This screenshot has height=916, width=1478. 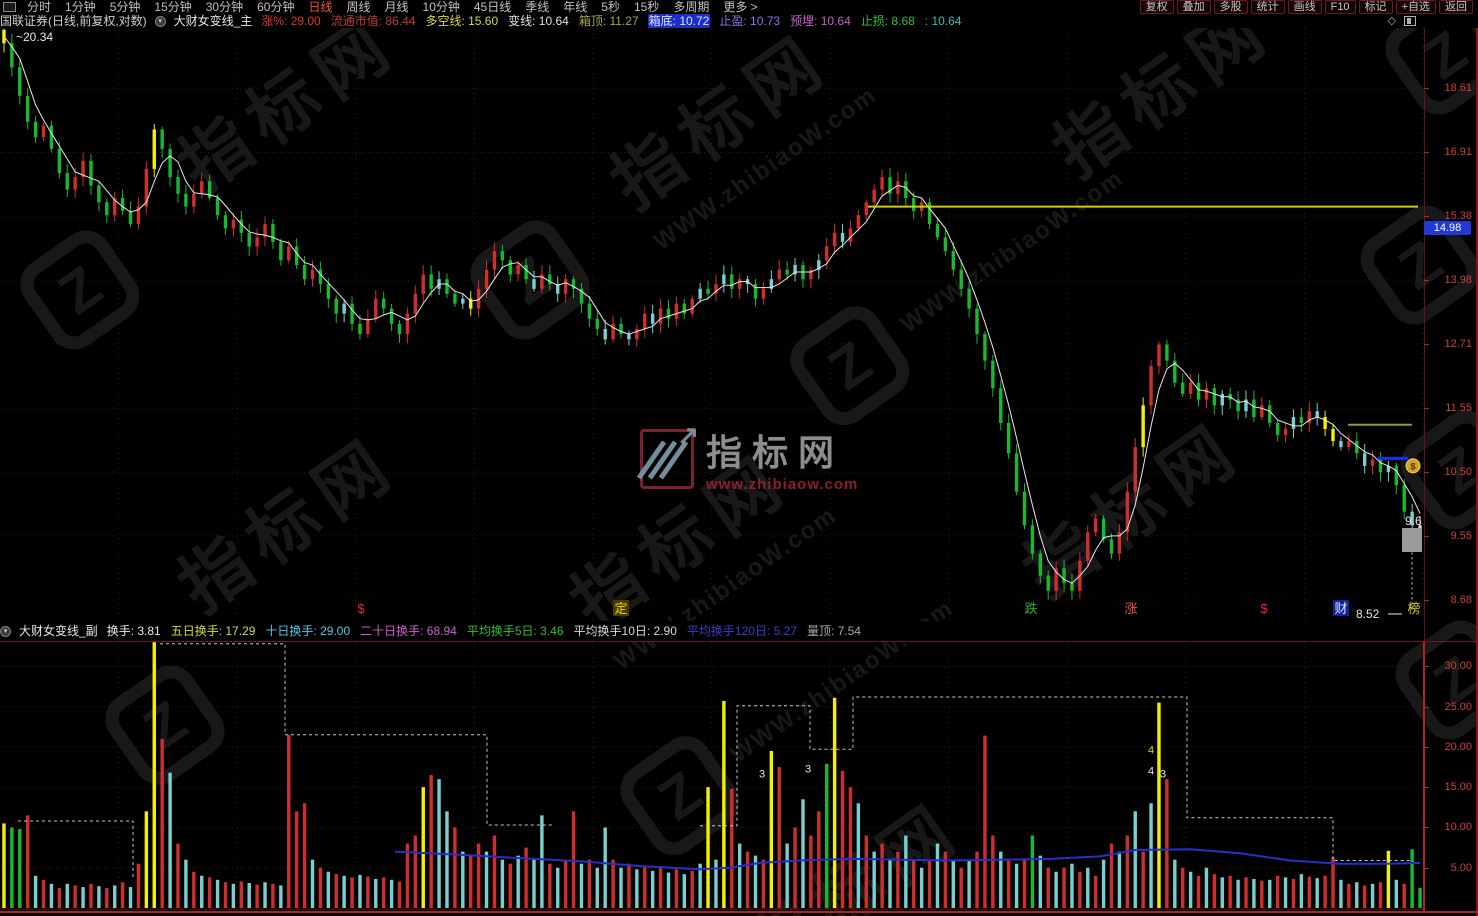 I want to click on axis-label: 16.91, so click(x=1458, y=152).